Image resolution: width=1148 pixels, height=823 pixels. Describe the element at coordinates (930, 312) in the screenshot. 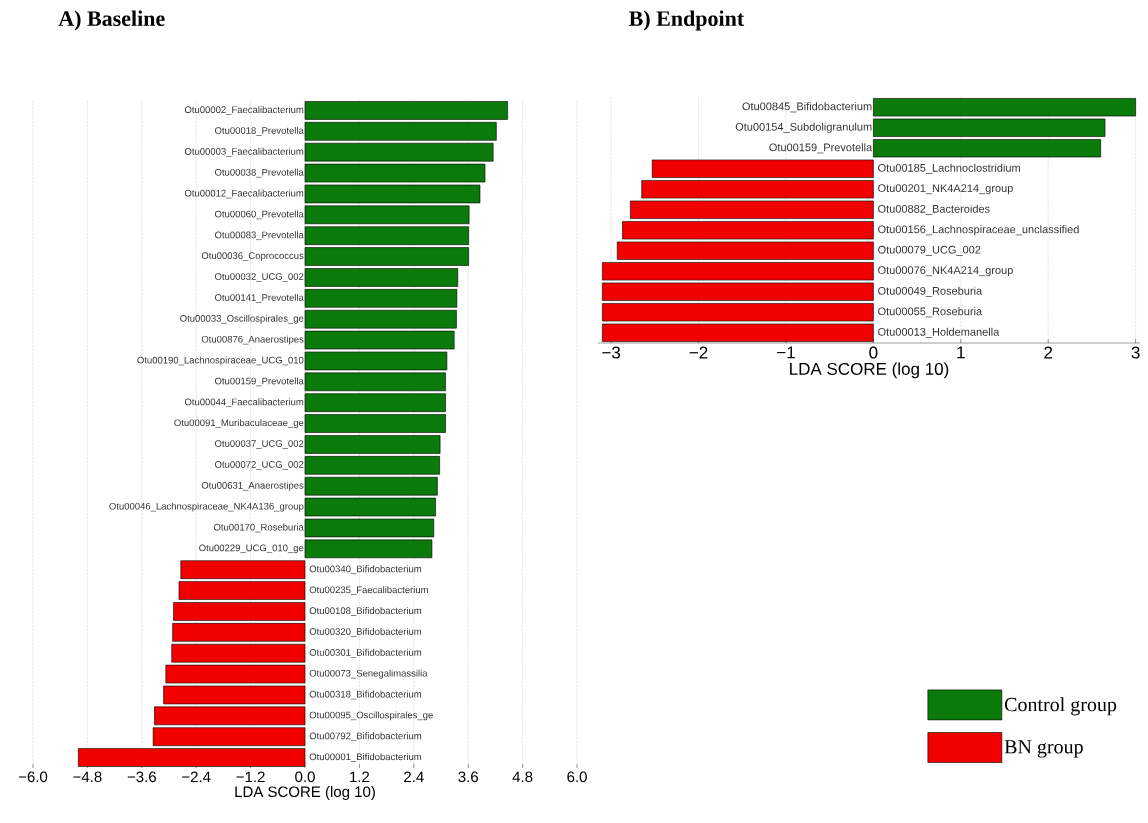

I see `y-tick-label: Otu00055_Roseburia` at that location.